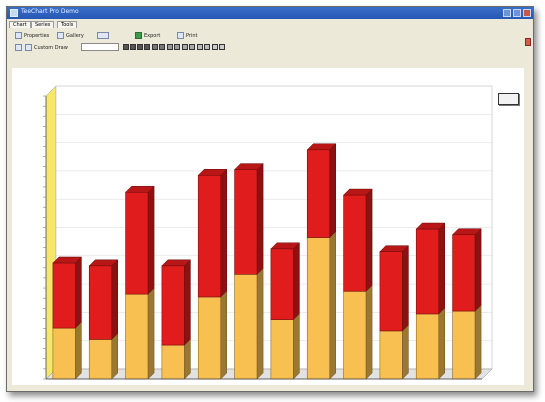 The image size is (545, 402). I want to click on tab-tools: Tools, so click(67, 24).